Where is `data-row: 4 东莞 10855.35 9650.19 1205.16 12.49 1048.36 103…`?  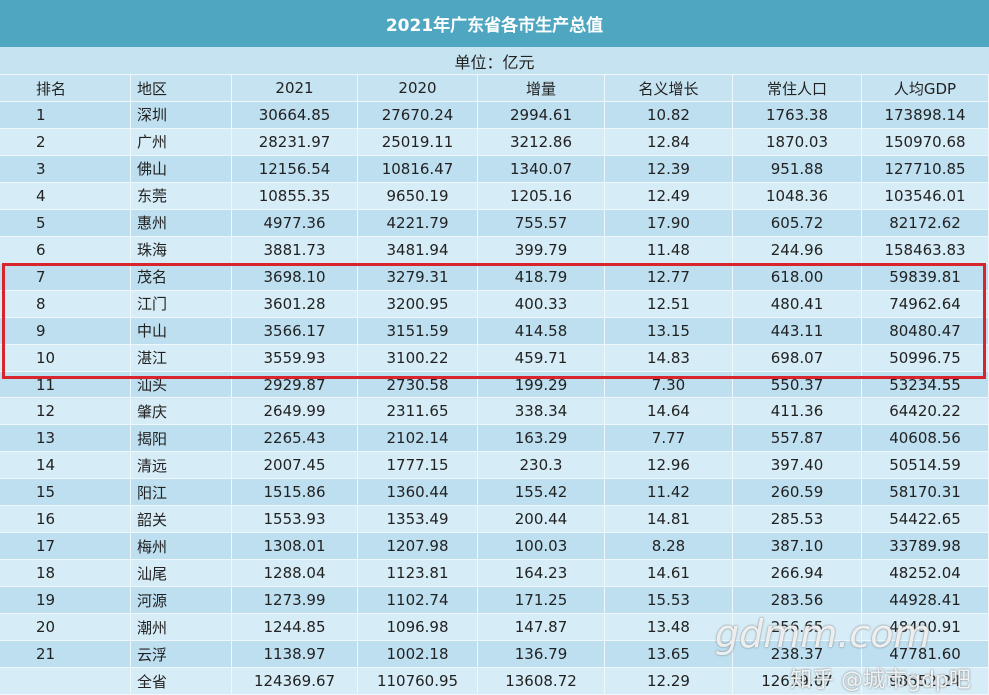 data-row: 4 东莞 10855.35 9650.19 1205.16 12.49 1048.36 103… is located at coordinates (494, 196).